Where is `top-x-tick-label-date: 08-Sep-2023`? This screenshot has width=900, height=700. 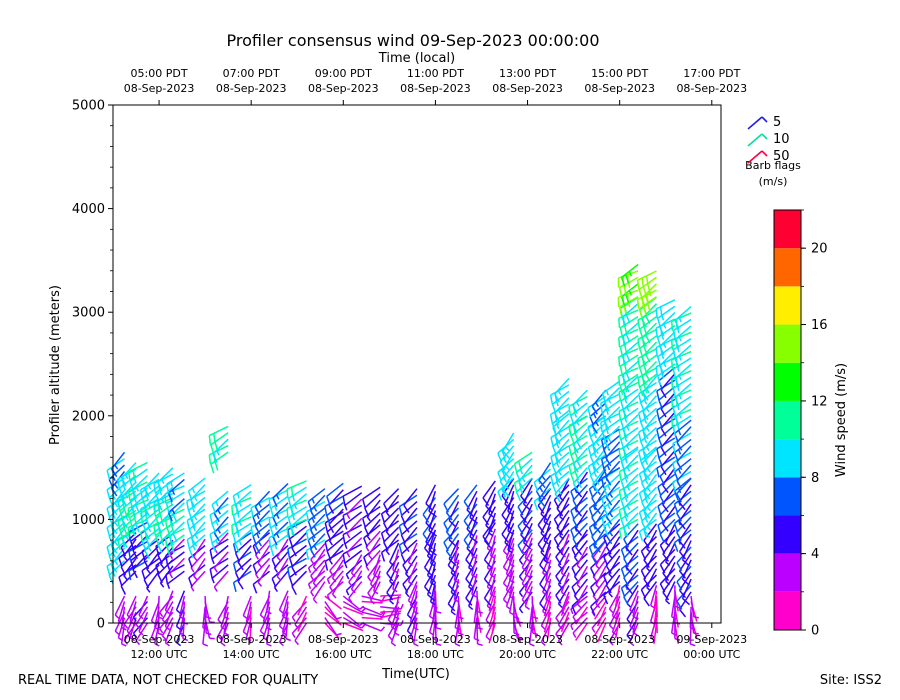 top-x-tick-label-date: 08-Sep-2023 is located at coordinates (711, 88).